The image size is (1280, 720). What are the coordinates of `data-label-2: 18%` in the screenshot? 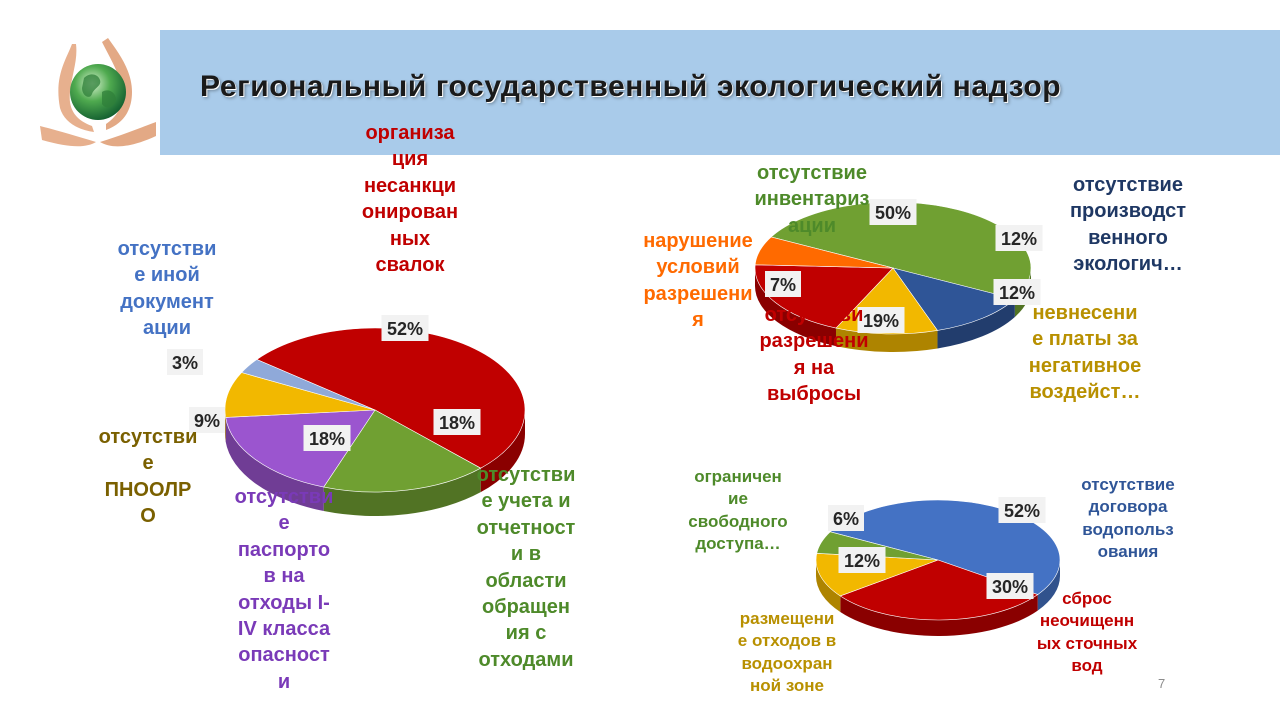 It's located at (457, 422).